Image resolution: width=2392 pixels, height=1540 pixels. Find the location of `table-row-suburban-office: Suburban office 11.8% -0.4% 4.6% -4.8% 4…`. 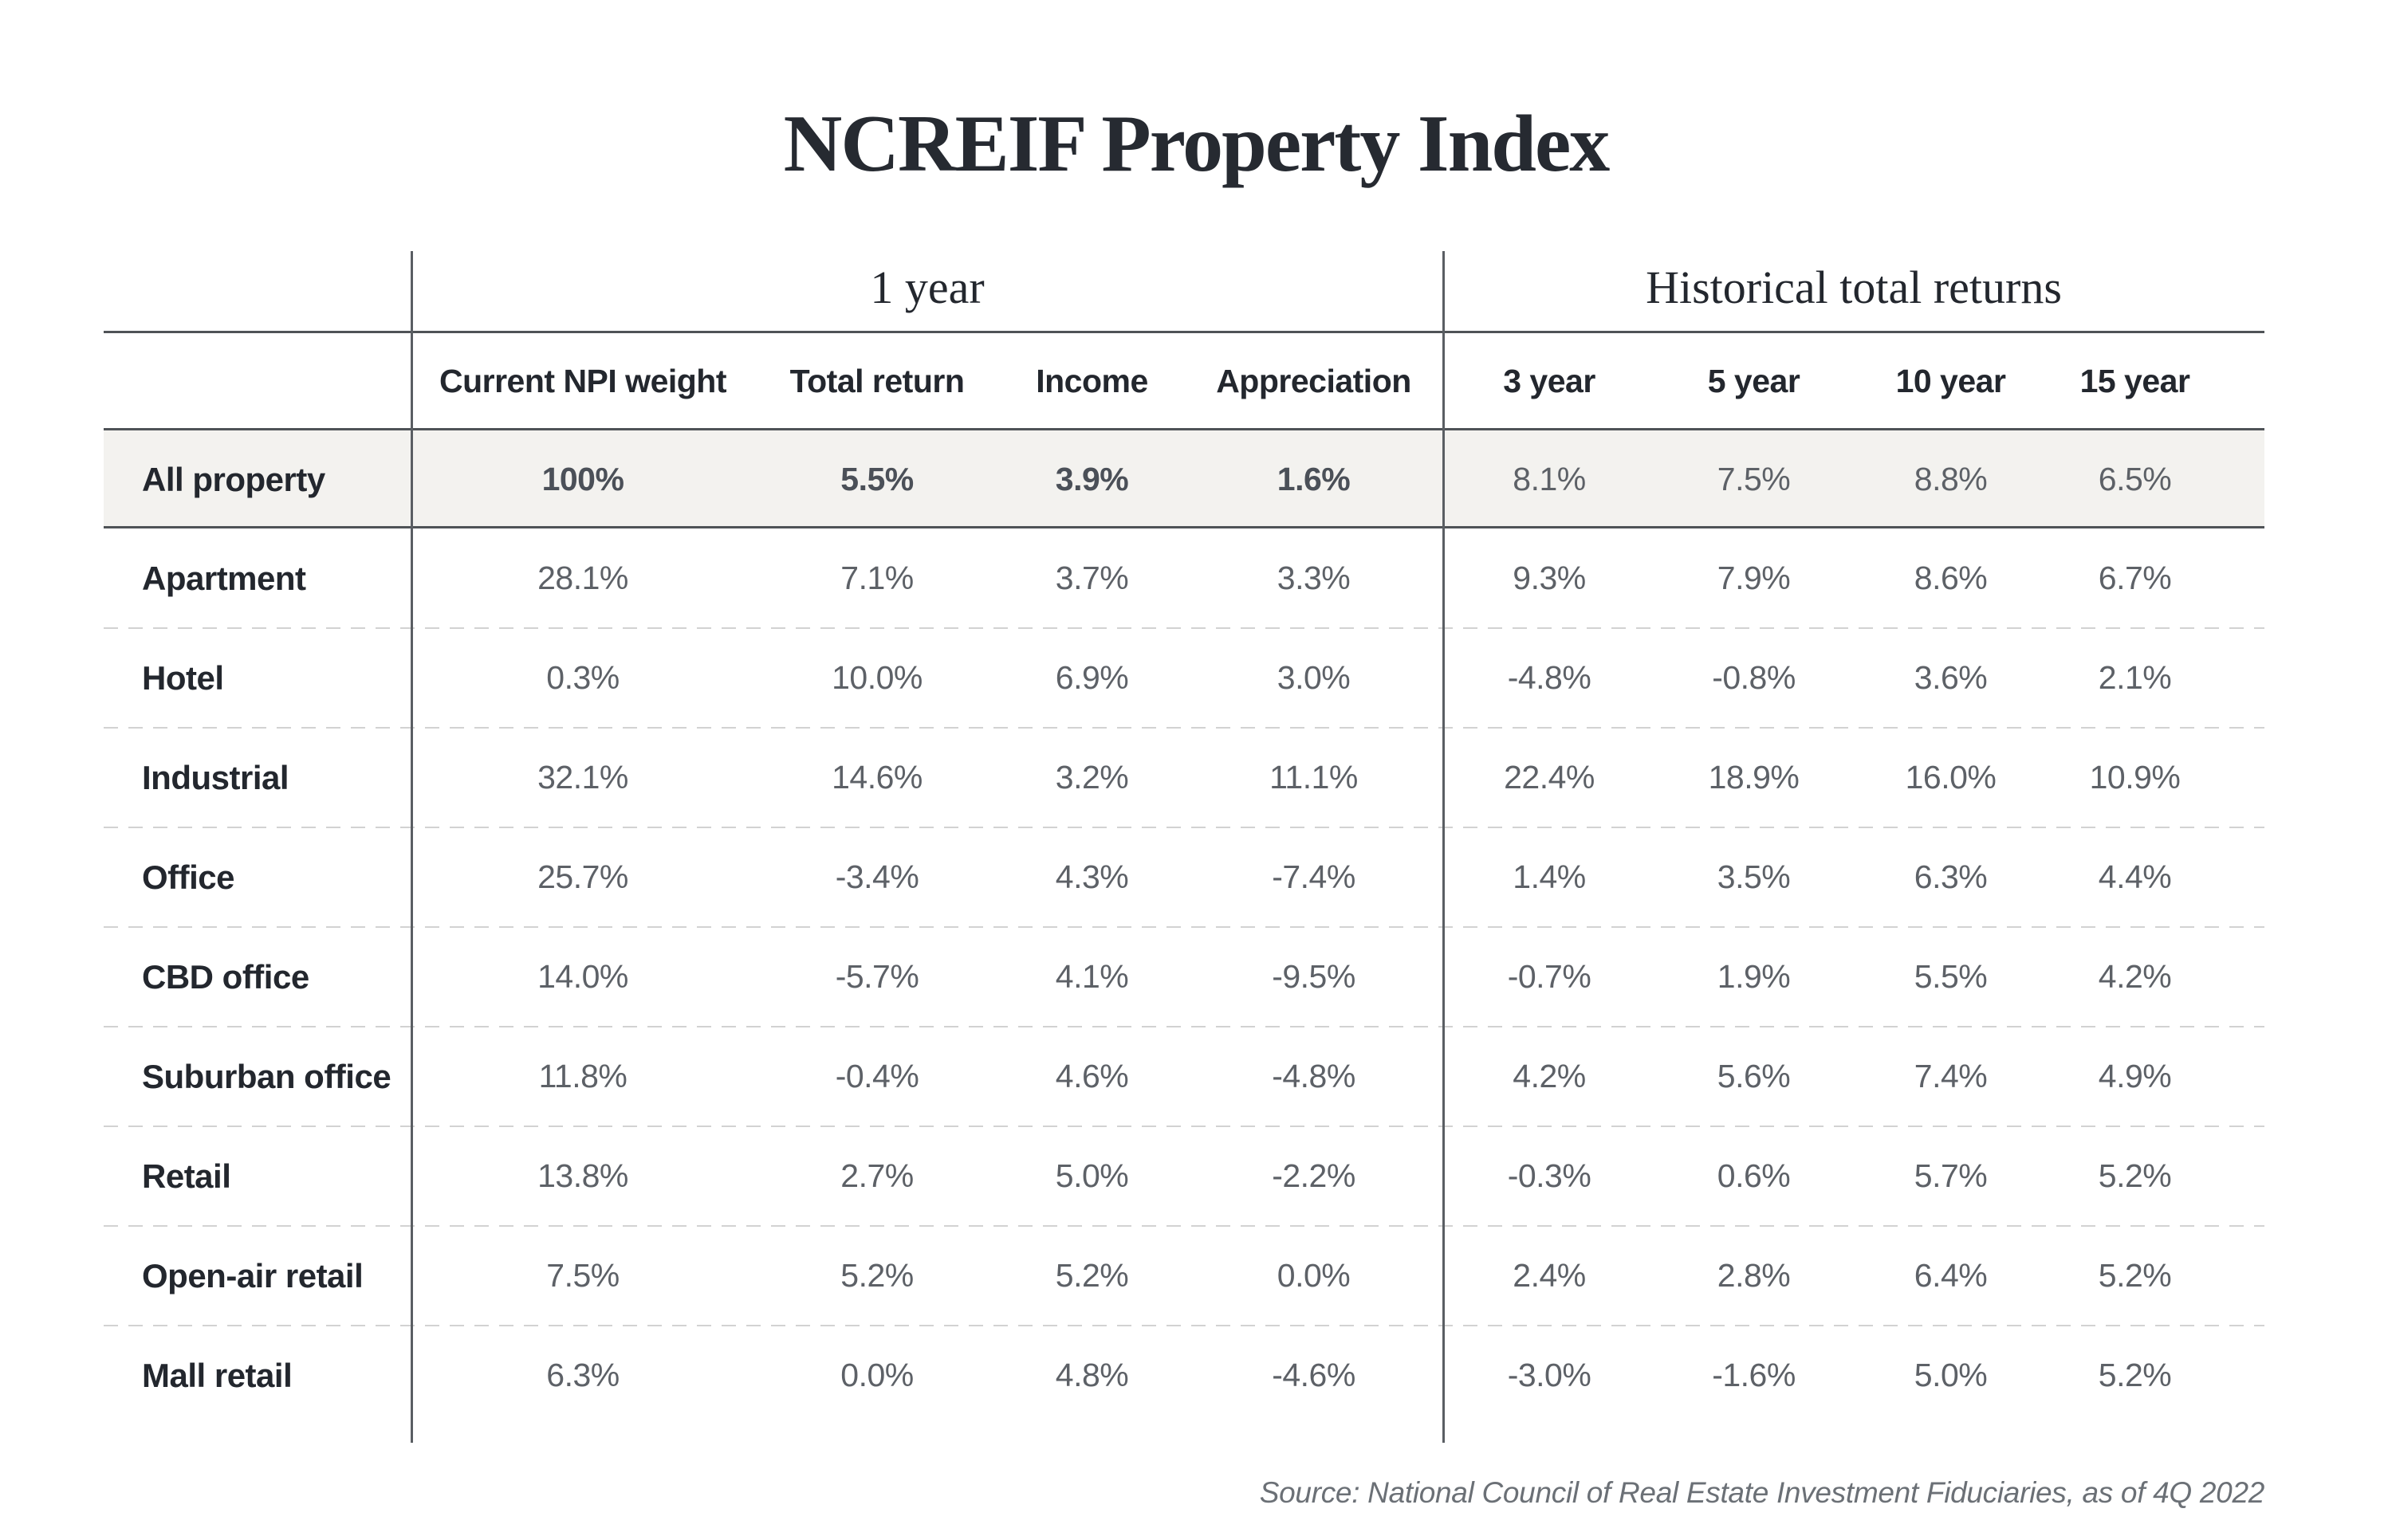

table-row-suburban-office: Suburban office 11.8% -0.4% 4.6% -4.8% 4… is located at coordinates (1184, 1076).